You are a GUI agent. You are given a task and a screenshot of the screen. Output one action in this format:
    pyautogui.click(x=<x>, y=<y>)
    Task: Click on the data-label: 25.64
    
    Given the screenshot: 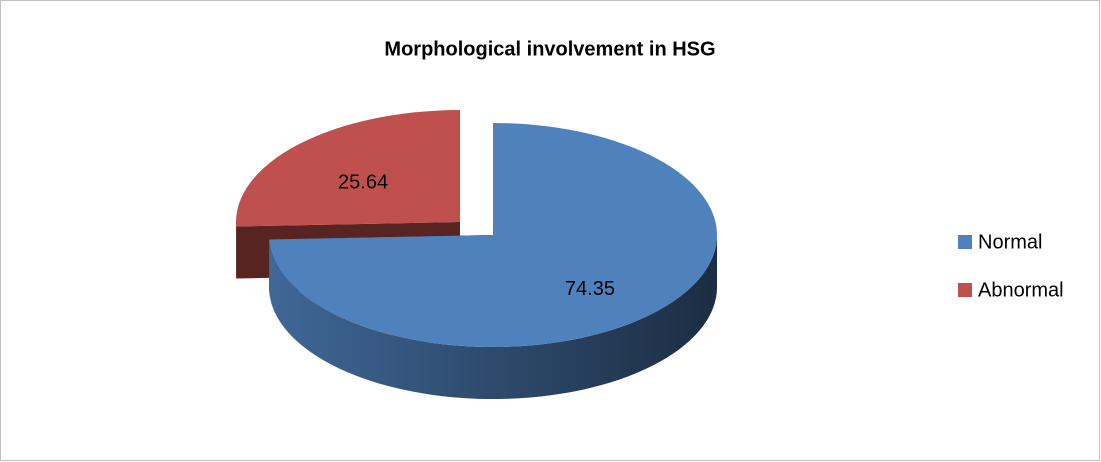 What is the action you would take?
    pyautogui.click(x=363, y=183)
    